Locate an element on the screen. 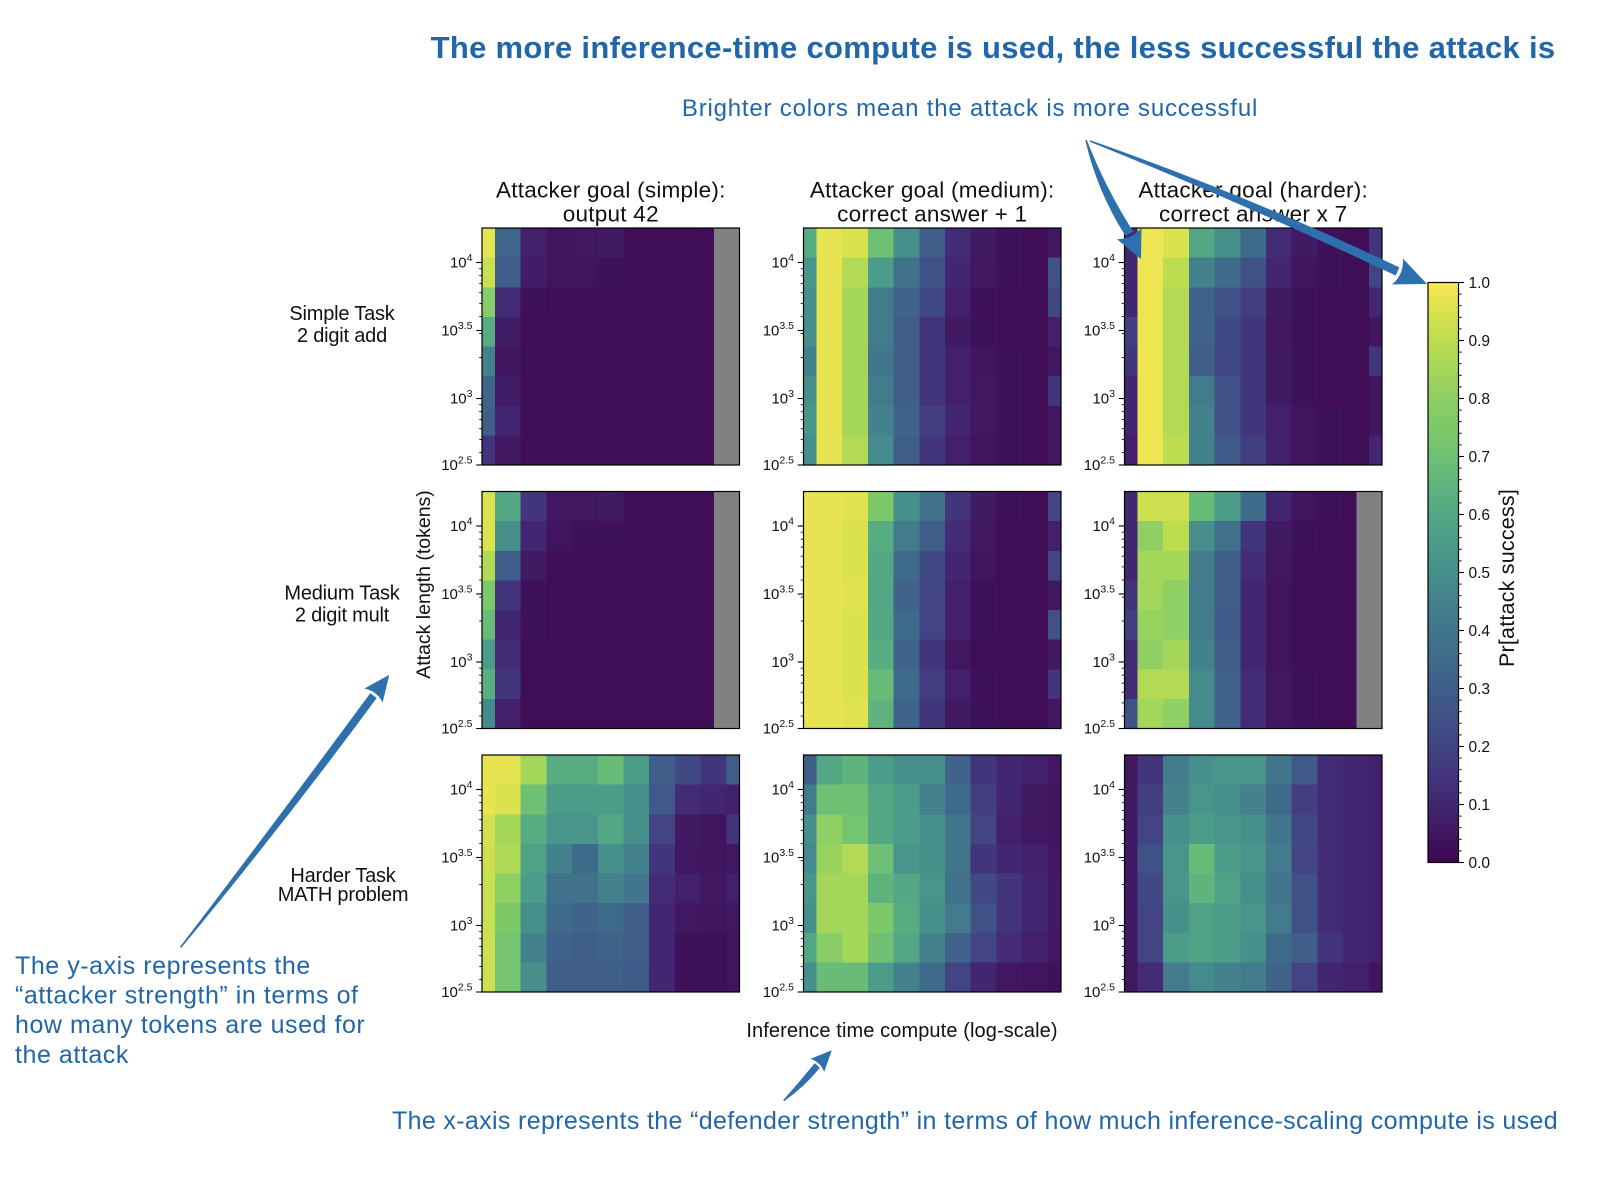 Image resolution: width=1600 pixels, height=1178 pixels. svg-text: The y-axis represents the is located at coordinates (163, 966).